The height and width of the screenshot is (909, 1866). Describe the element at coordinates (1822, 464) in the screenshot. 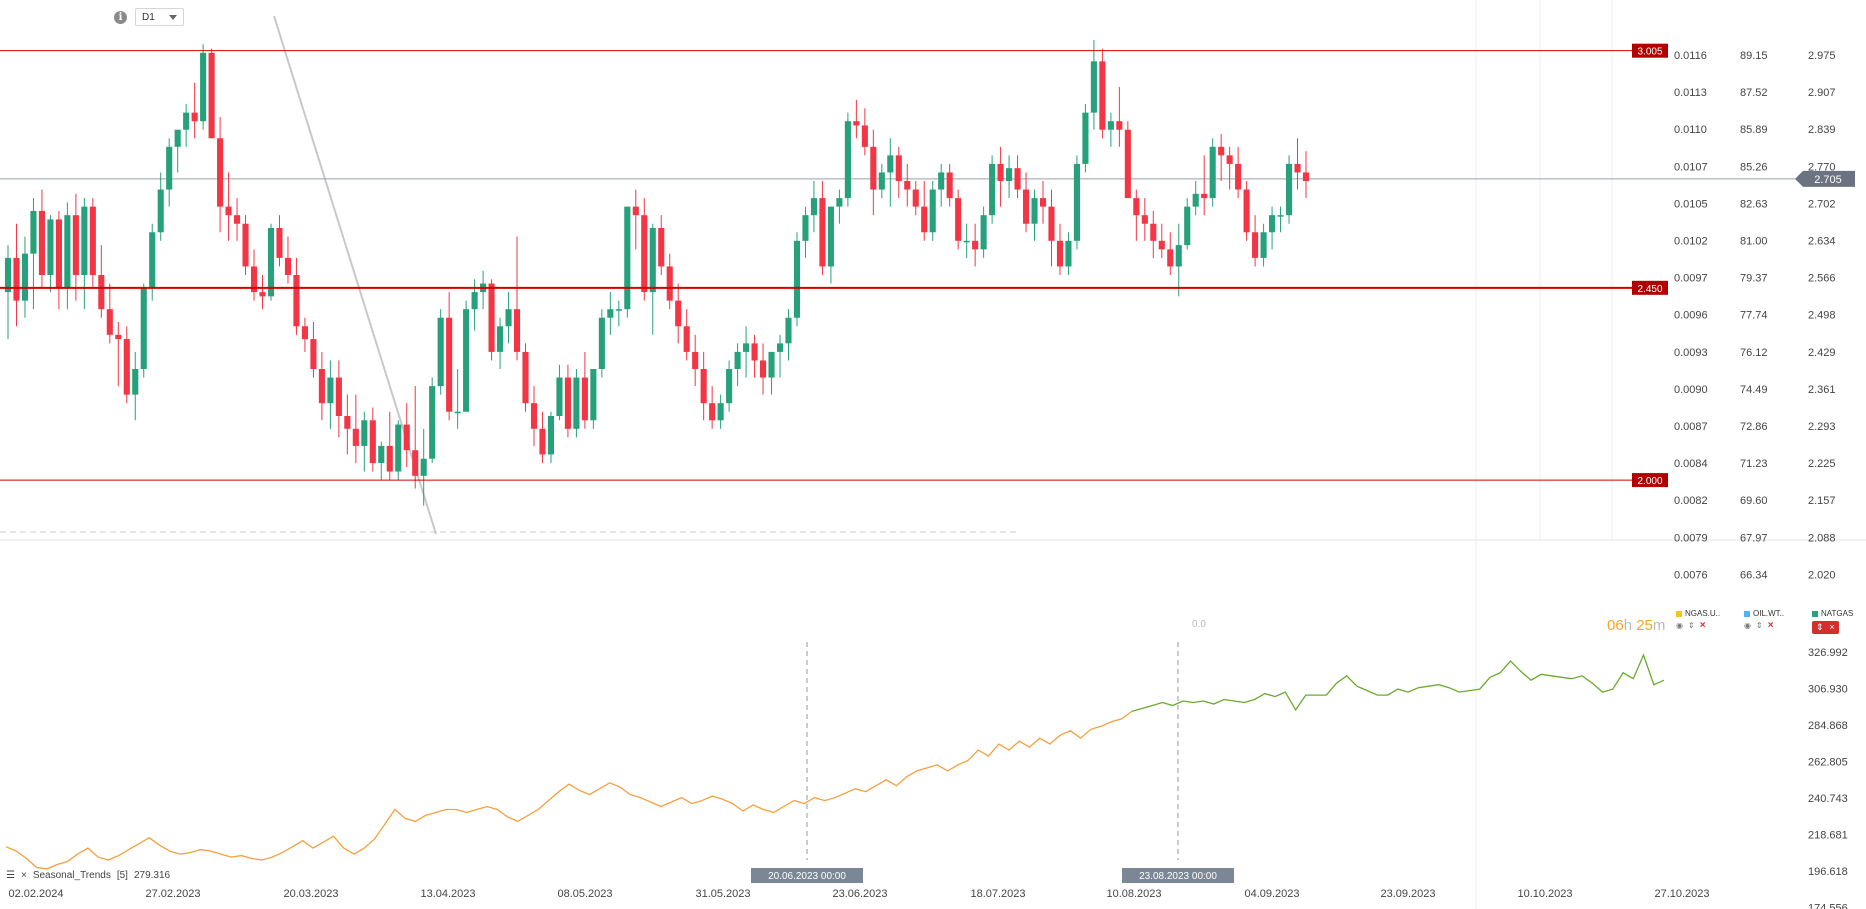

I see `axis-tick-label: 2.225` at that location.